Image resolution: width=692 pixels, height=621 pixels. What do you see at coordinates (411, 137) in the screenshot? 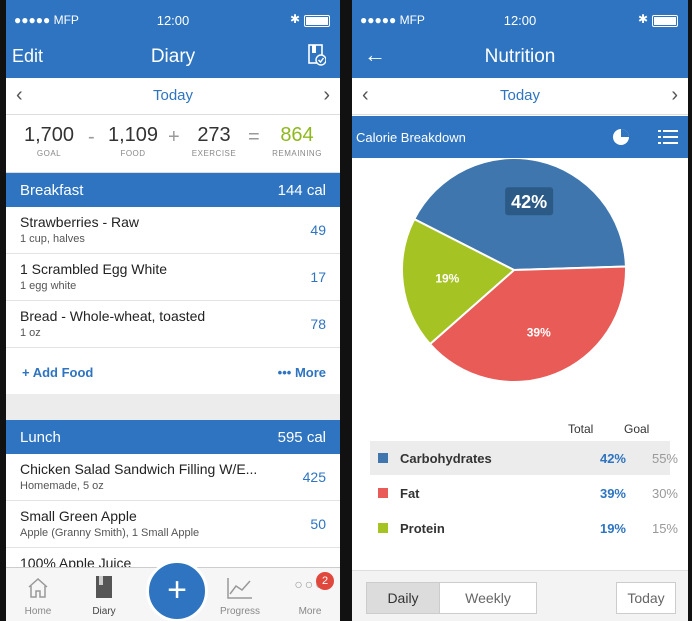
I see `section-title: Calorie Breakdown` at bounding box center [411, 137].